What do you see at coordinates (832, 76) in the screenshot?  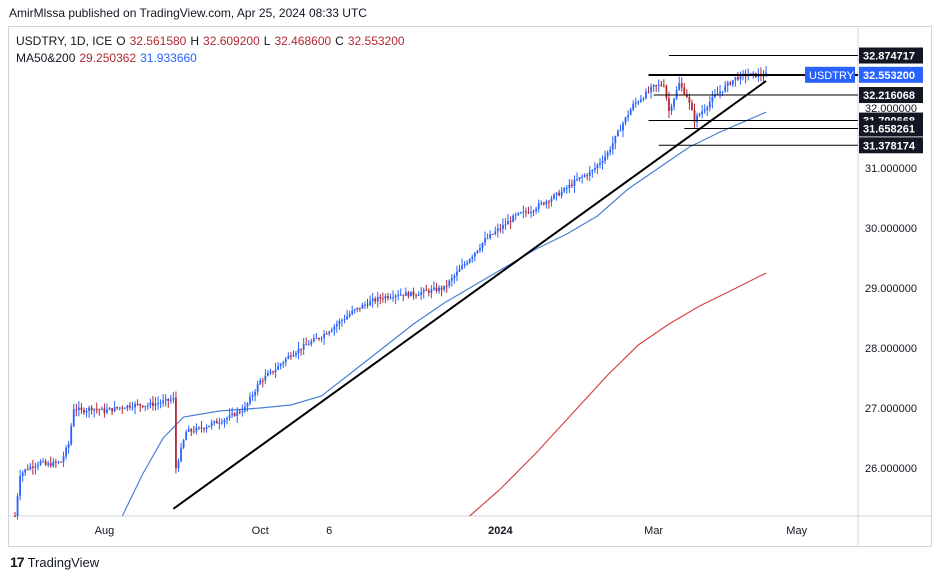 I see `symbol-tag-label: USDTRY` at bounding box center [832, 76].